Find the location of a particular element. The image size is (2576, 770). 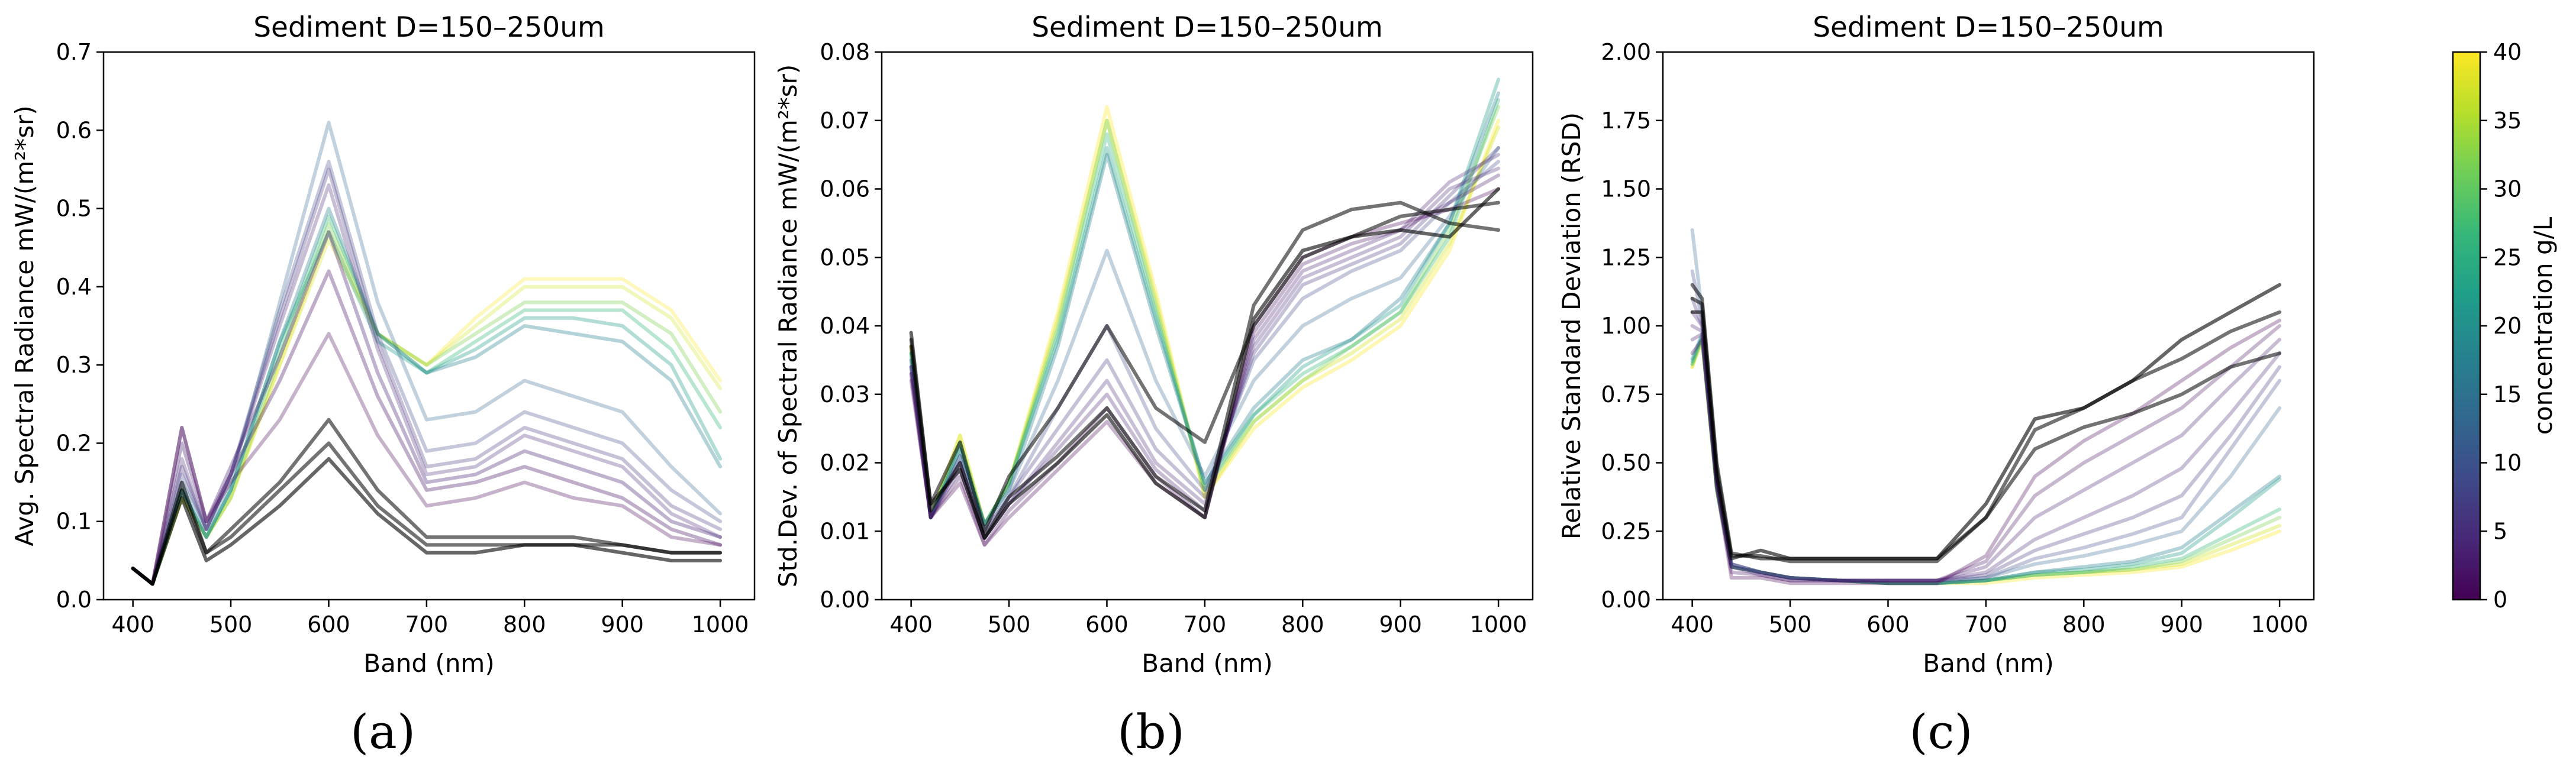

colorbar-ticks: 0 5 10 15 20 25 30 35 40 is located at coordinates (2501, 326).